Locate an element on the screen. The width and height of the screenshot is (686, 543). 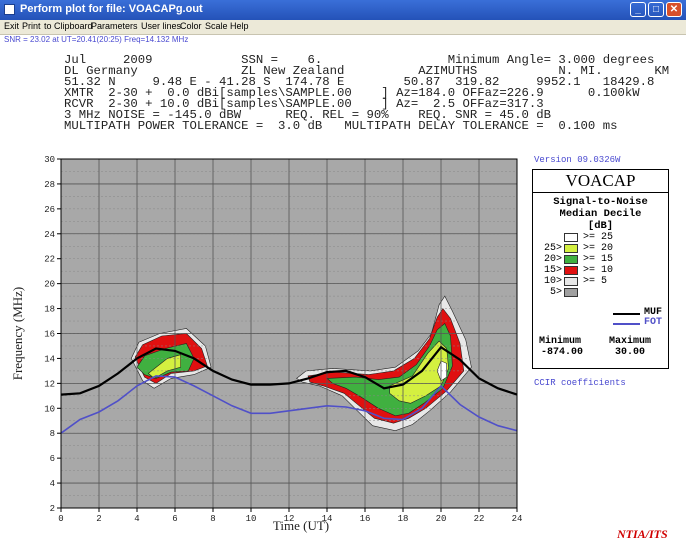
legend-row: 20> >= 15 is located at coordinates (600, 259).